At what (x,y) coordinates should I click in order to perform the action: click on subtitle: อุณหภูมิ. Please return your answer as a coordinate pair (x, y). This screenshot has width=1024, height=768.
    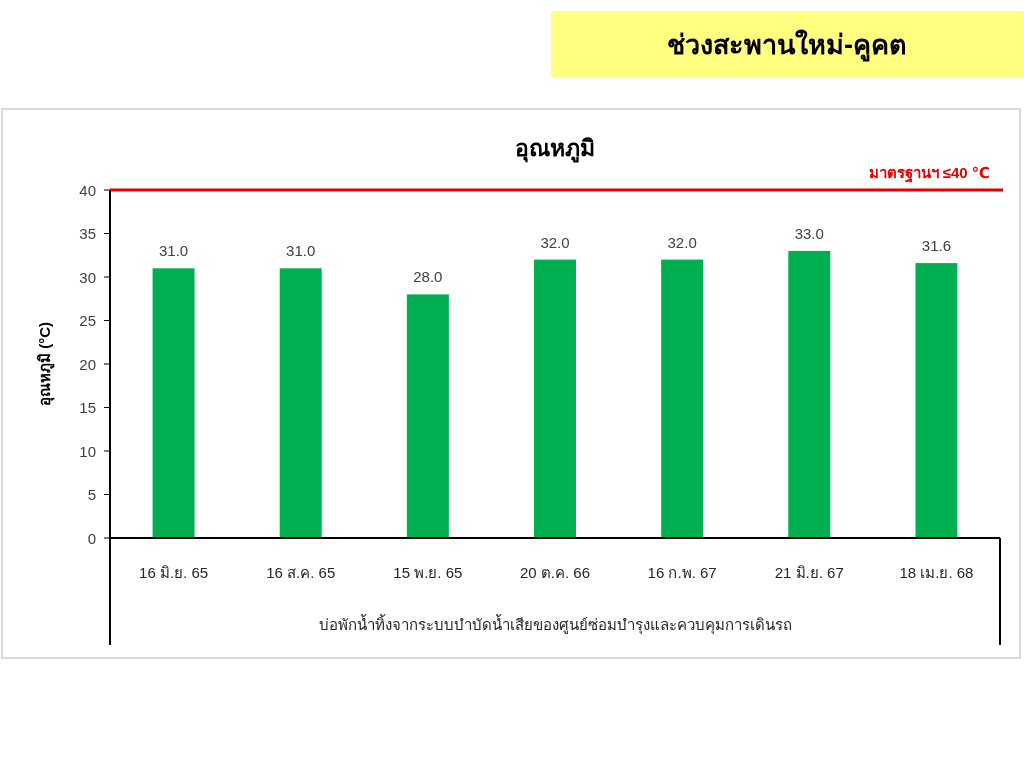
    Looking at the image, I should click on (555, 148).